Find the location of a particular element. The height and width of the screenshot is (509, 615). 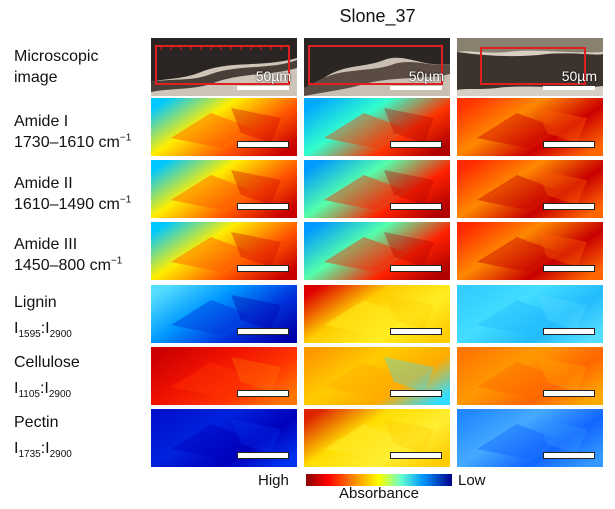

row-label-range: 1610–1490 cm is located at coordinates (67, 204).